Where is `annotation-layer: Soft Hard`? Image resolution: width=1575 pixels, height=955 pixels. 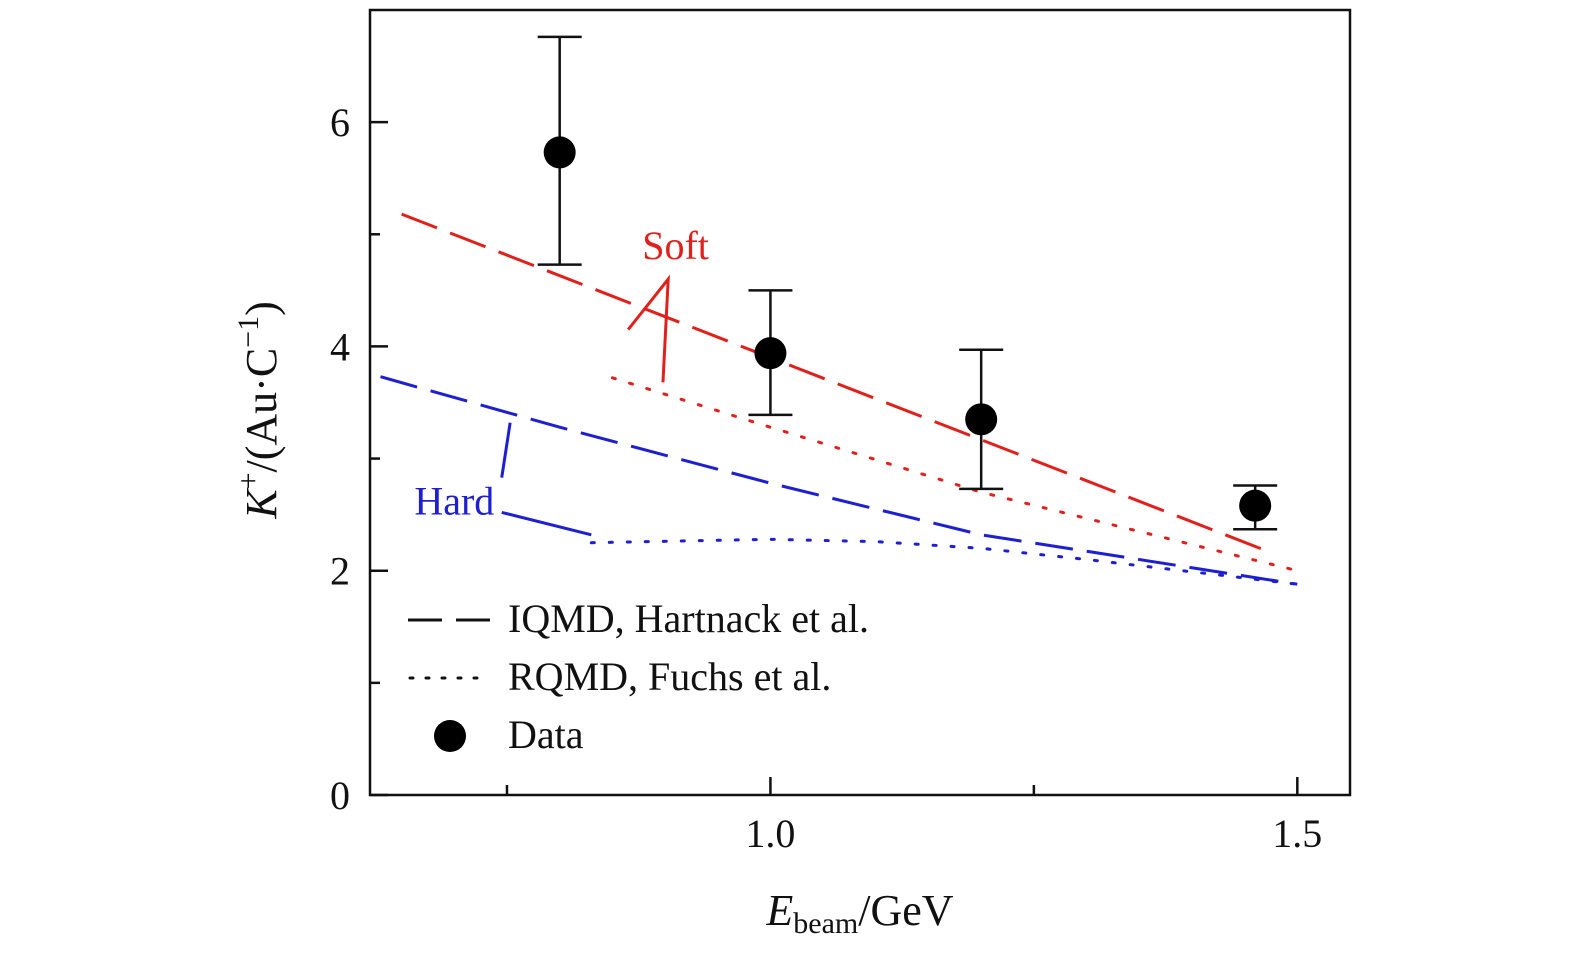 annotation-layer: Soft Hard is located at coordinates (561, 380).